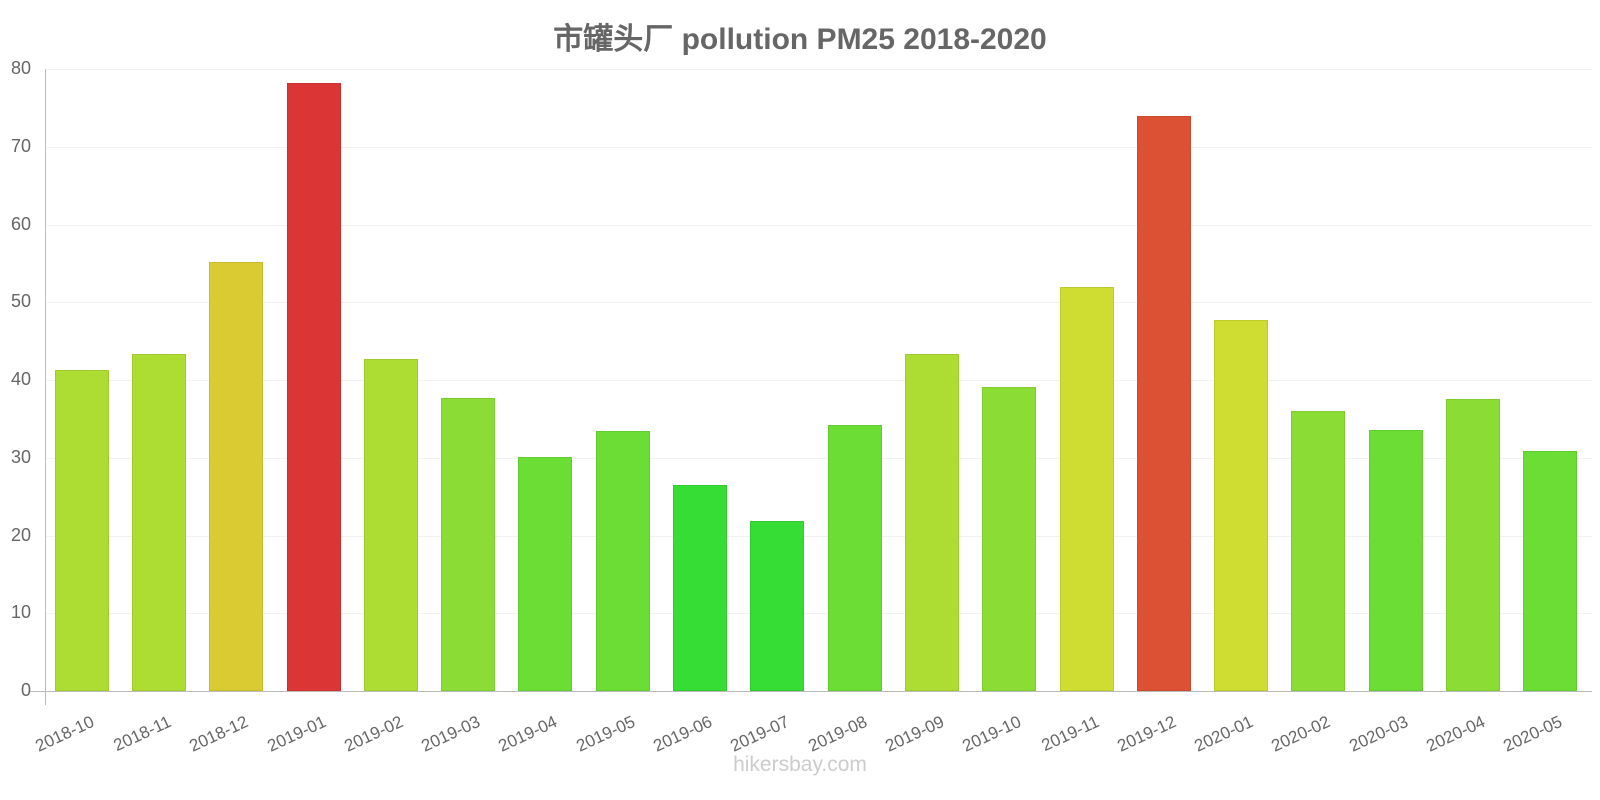 This screenshot has height=800, width=1600. Describe the element at coordinates (811, 691) in the screenshot. I see `x-axis` at that location.